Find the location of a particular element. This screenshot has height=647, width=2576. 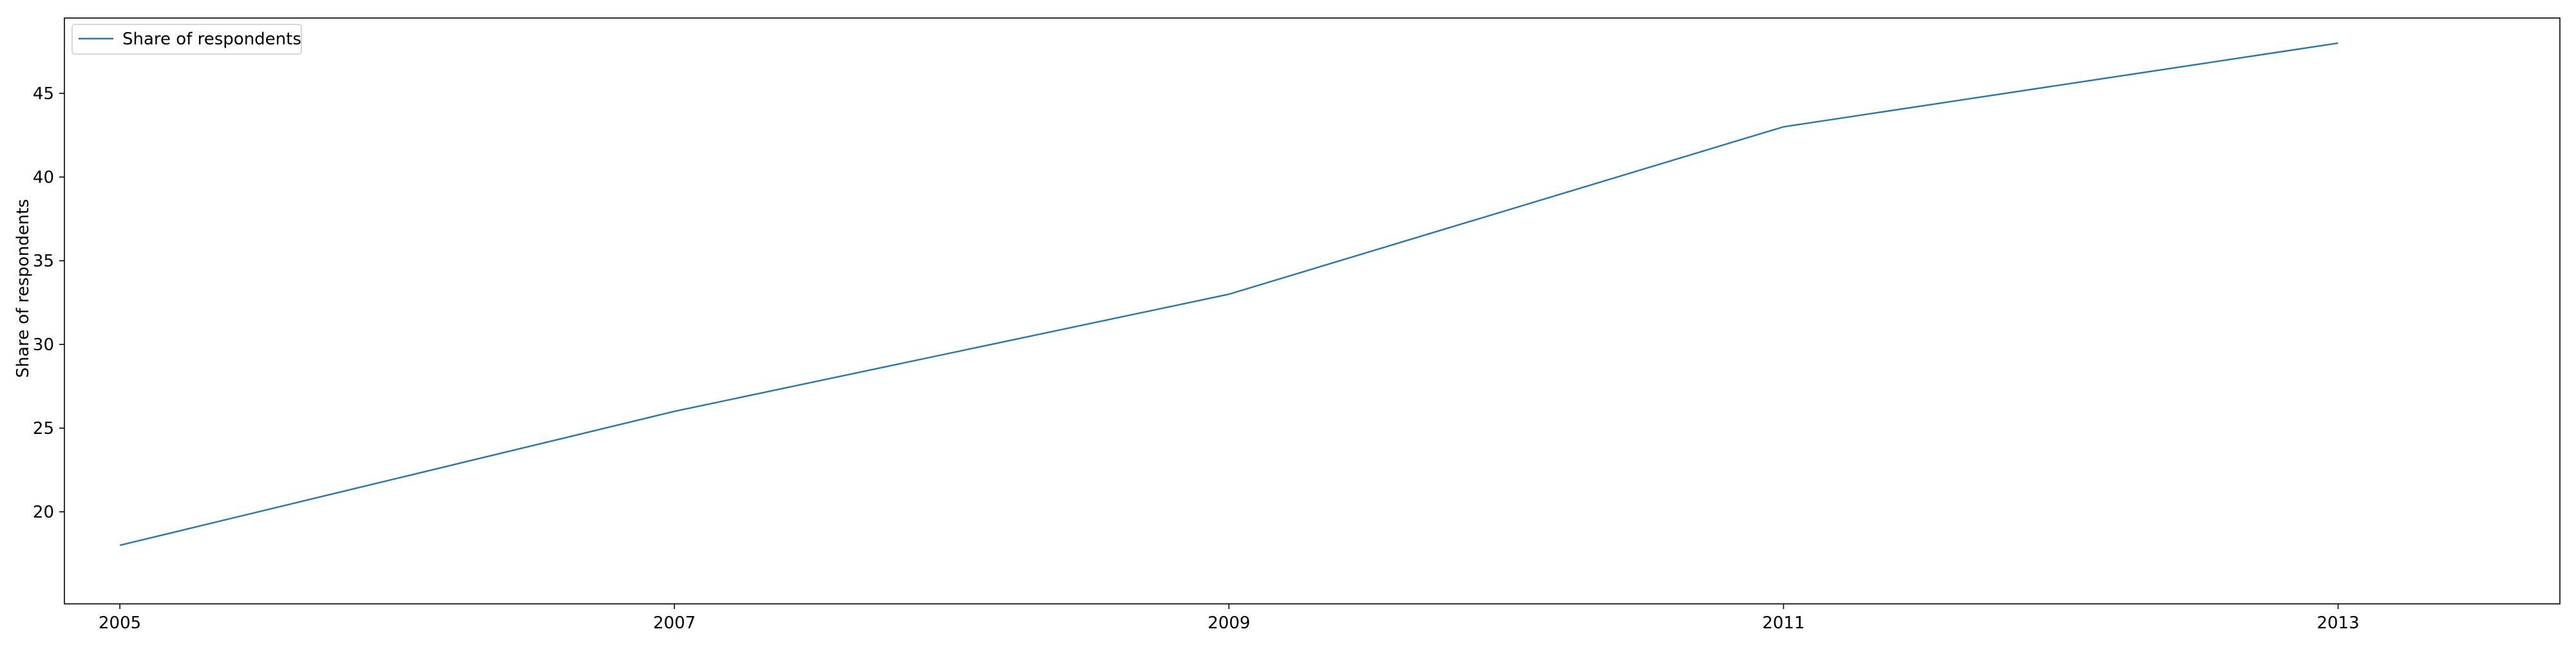

legend: Share of respondents is located at coordinates (186, 39).